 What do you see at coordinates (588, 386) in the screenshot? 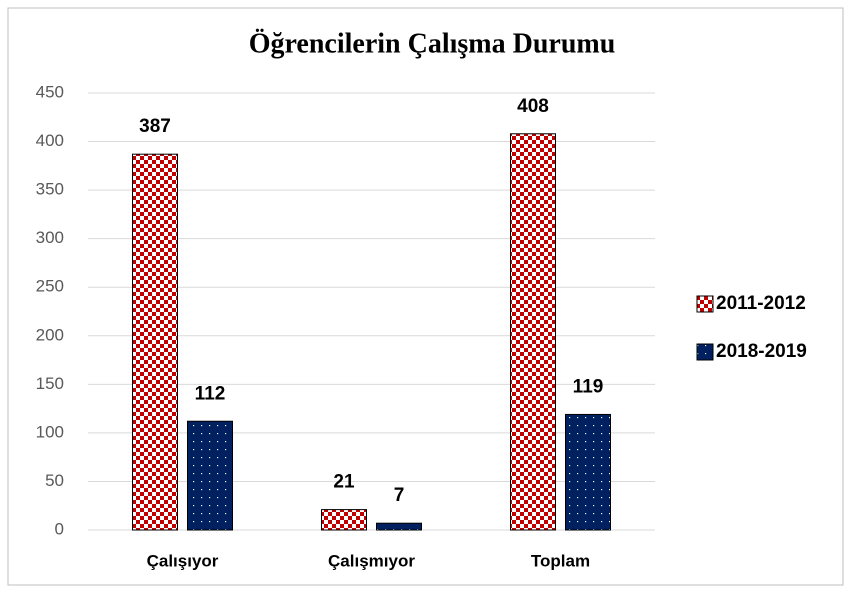
I see `data-label: 119` at bounding box center [588, 386].